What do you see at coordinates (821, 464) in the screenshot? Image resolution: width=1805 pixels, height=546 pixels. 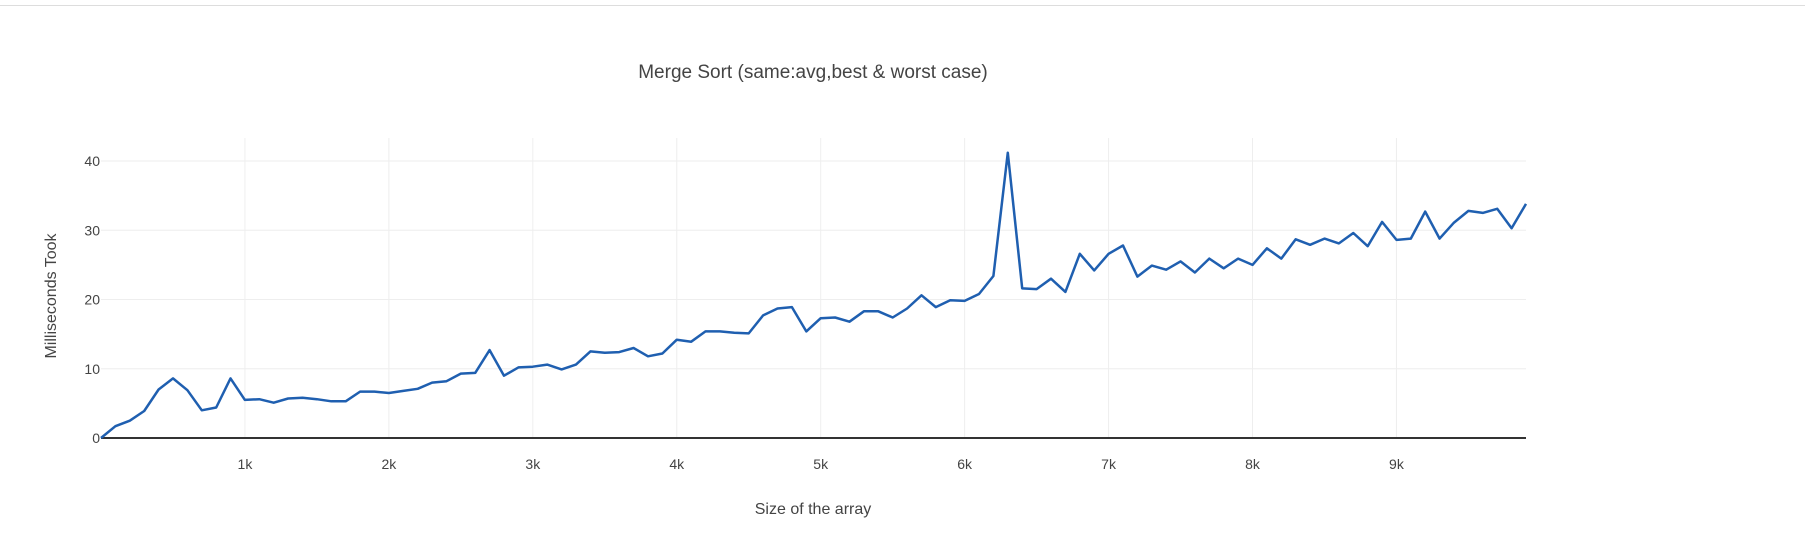 I see `x-tick-label: 5k` at bounding box center [821, 464].